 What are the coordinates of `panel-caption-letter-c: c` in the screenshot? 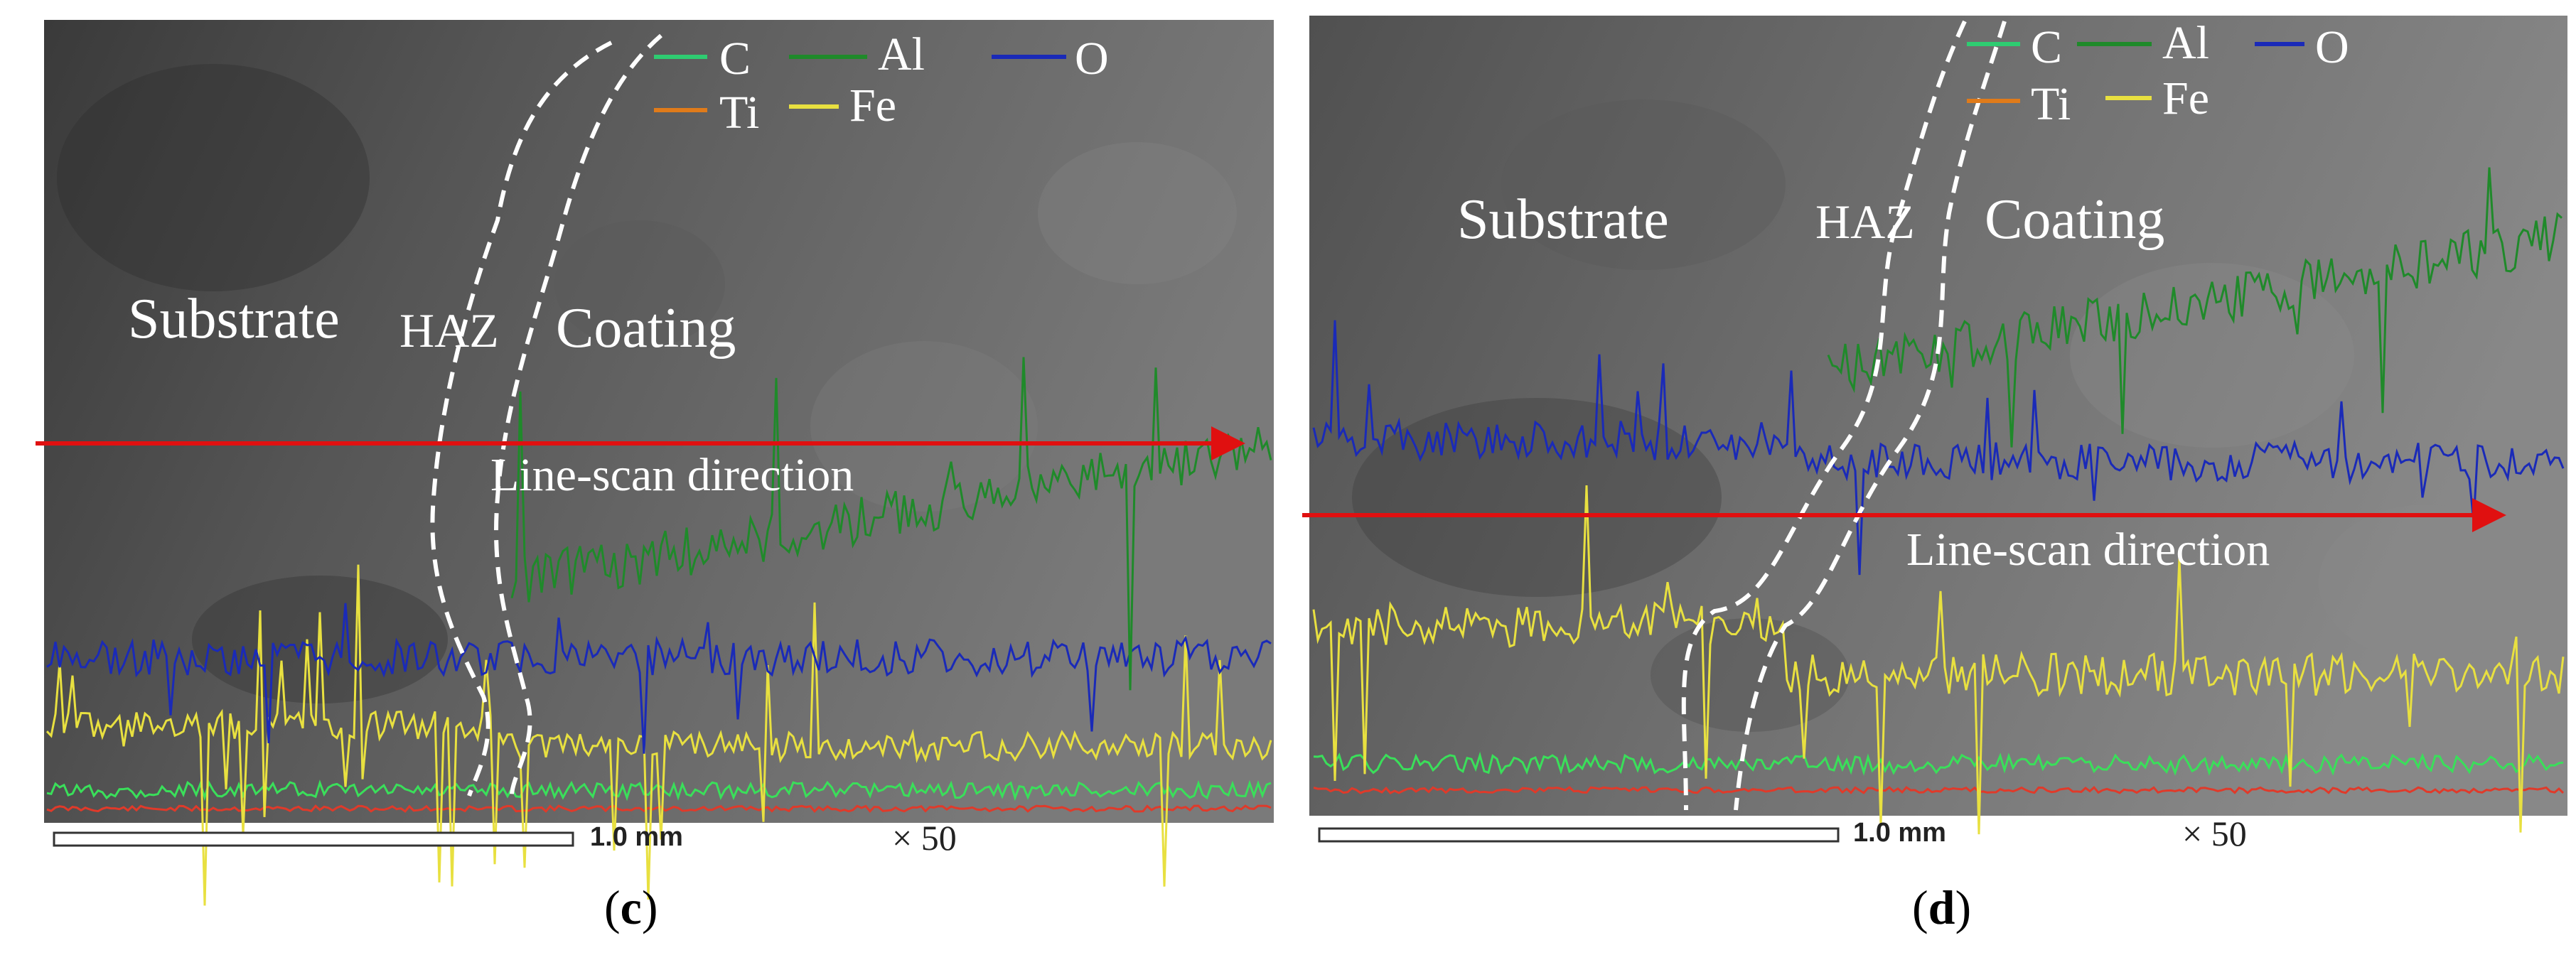 It's located at (631, 907).